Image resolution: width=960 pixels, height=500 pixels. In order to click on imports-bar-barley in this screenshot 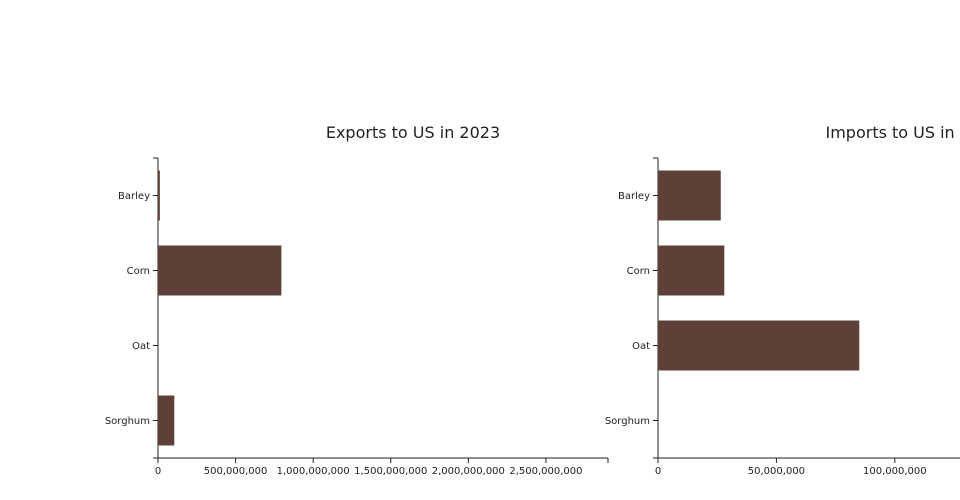, I will do `click(689, 195)`.